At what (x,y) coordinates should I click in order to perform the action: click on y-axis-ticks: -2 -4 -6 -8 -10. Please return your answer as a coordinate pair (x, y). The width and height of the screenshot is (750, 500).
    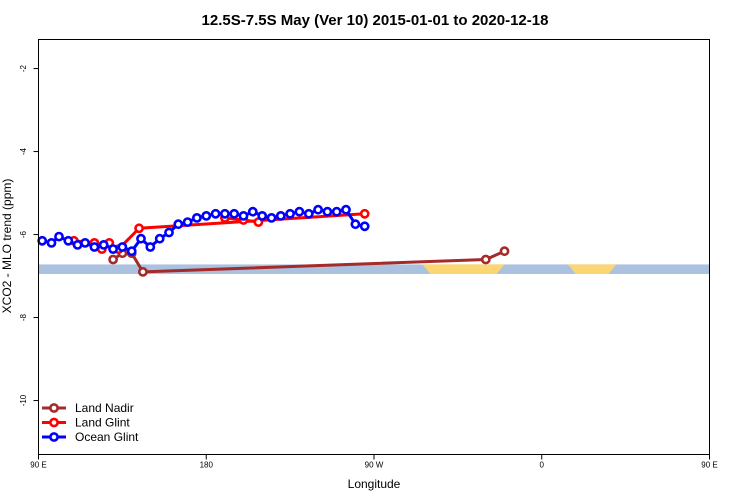
    Looking at the image, I should click on (29, 235).